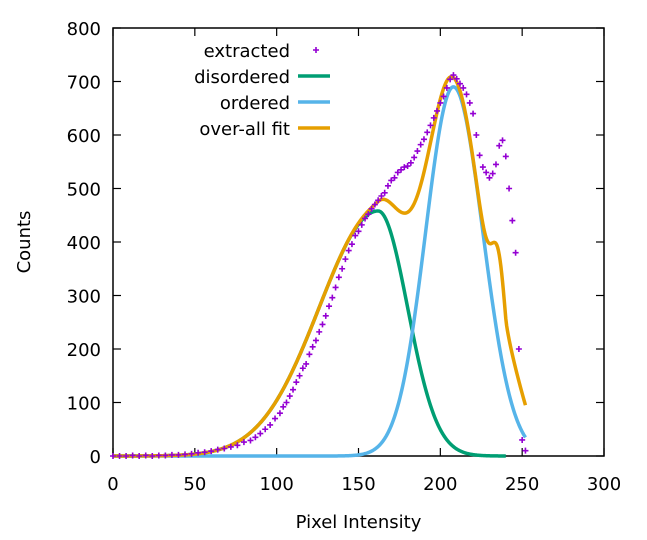 Image resolution: width=647 pixels, height=540 pixels. I want to click on y-axis-title: Counts, so click(24, 242).